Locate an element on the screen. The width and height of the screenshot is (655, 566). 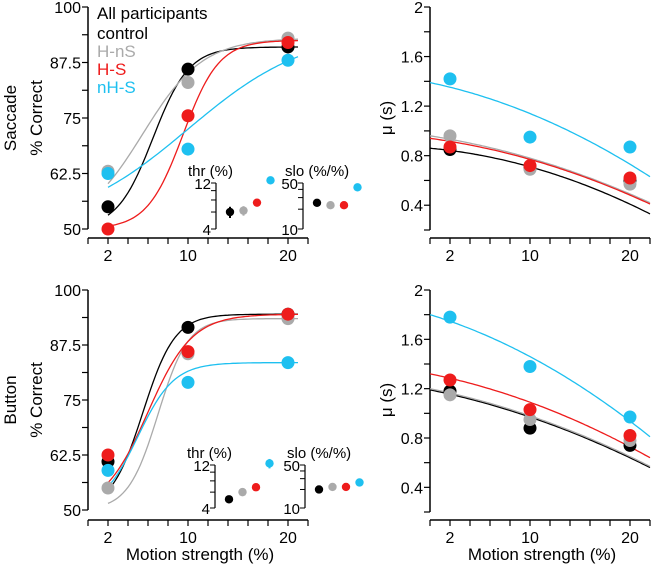
y-tick-label: 0.4 is located at coordinates (412, 488).